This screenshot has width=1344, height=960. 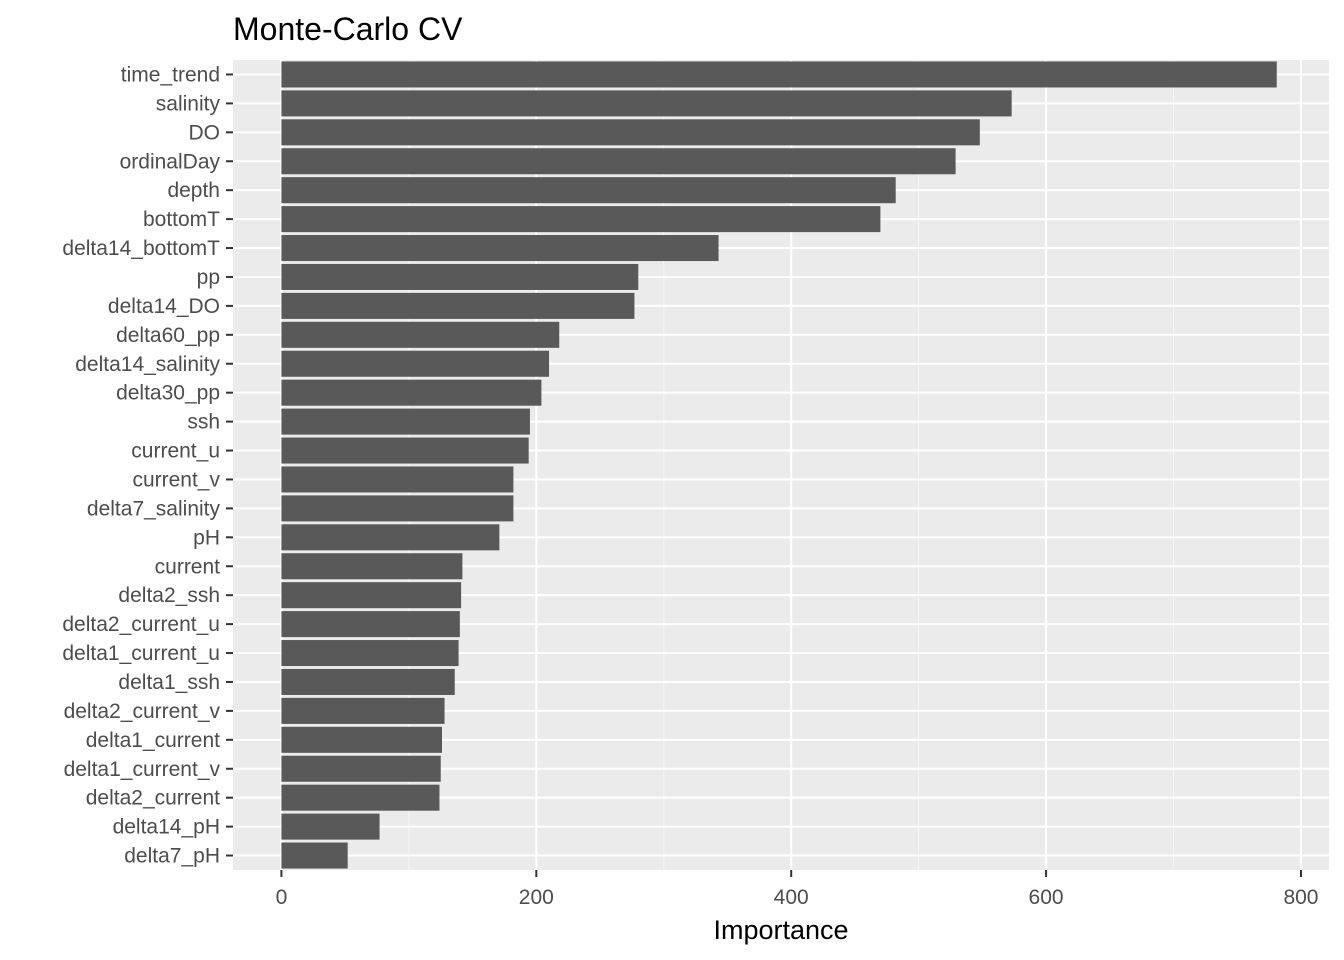 What do you see at coordinates (170, 161) in the screenshot?
I see `y-tick-label: ordinalDay` at bounding box center [170, 161].